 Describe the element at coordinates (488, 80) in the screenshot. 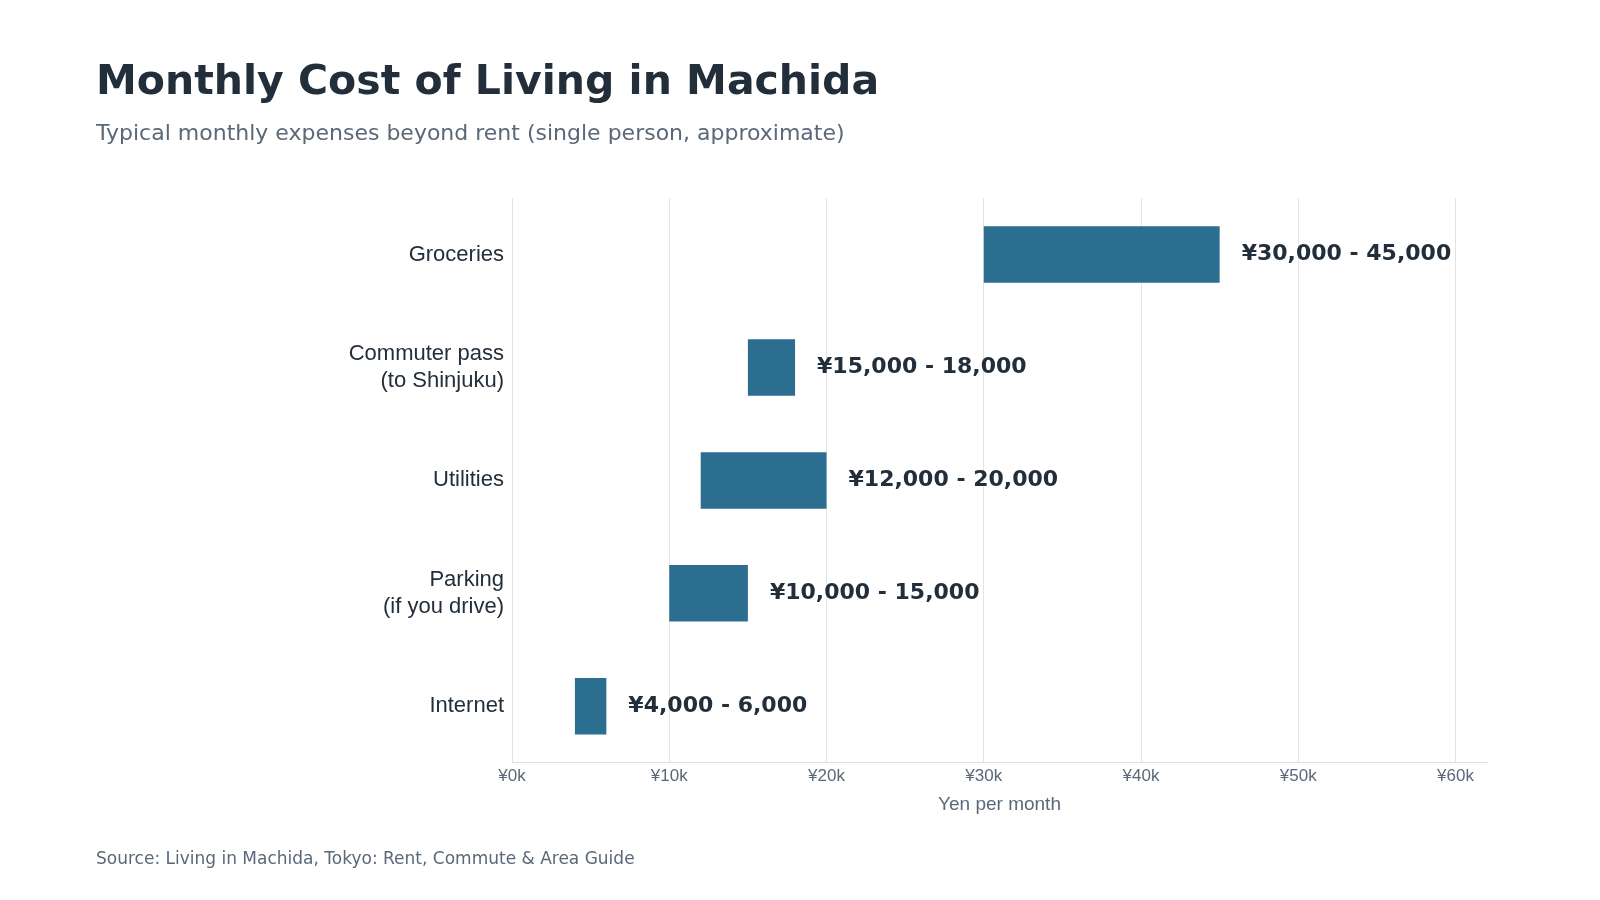

I see `chart-title: Monthly Cost of Living in Machida` at that location.